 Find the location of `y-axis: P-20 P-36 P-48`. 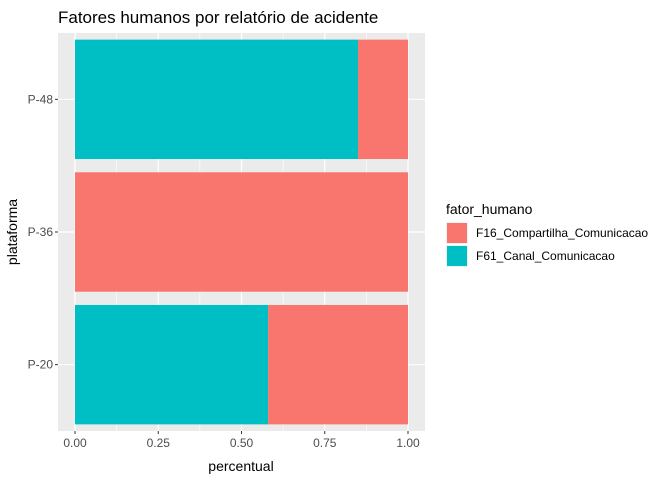

y-axis: P-20 P-36 P-48 is located at coordinates (43, 232).